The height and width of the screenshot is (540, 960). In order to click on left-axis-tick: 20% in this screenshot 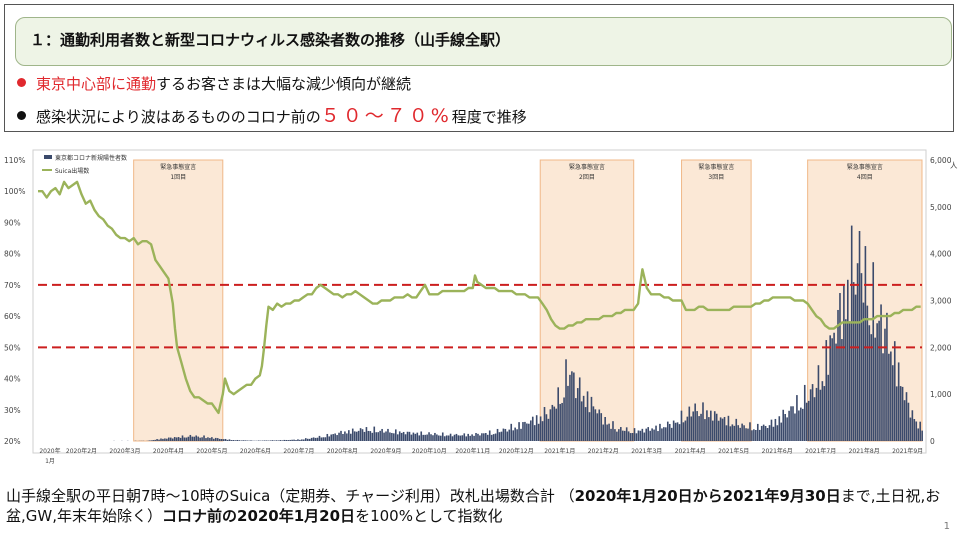, I will do `click(12, 441)`.